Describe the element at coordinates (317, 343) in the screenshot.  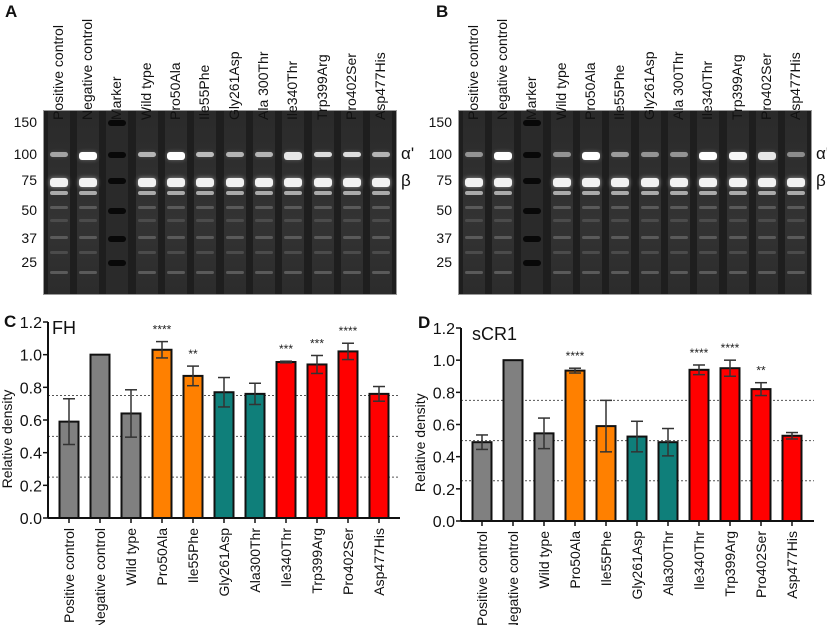
I see `significance-marker: ***` at that location.